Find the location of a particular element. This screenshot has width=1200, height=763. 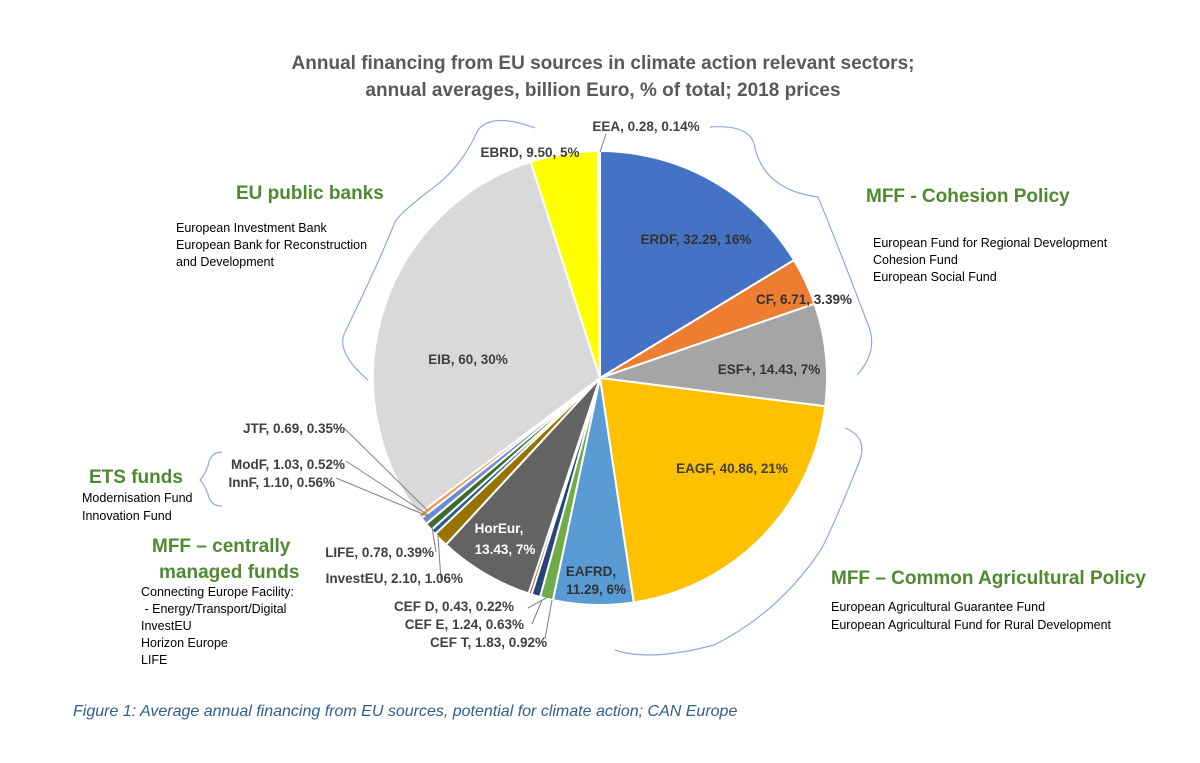

label-eib: EIB, 60, 30% is located at coordinates (468, 359).